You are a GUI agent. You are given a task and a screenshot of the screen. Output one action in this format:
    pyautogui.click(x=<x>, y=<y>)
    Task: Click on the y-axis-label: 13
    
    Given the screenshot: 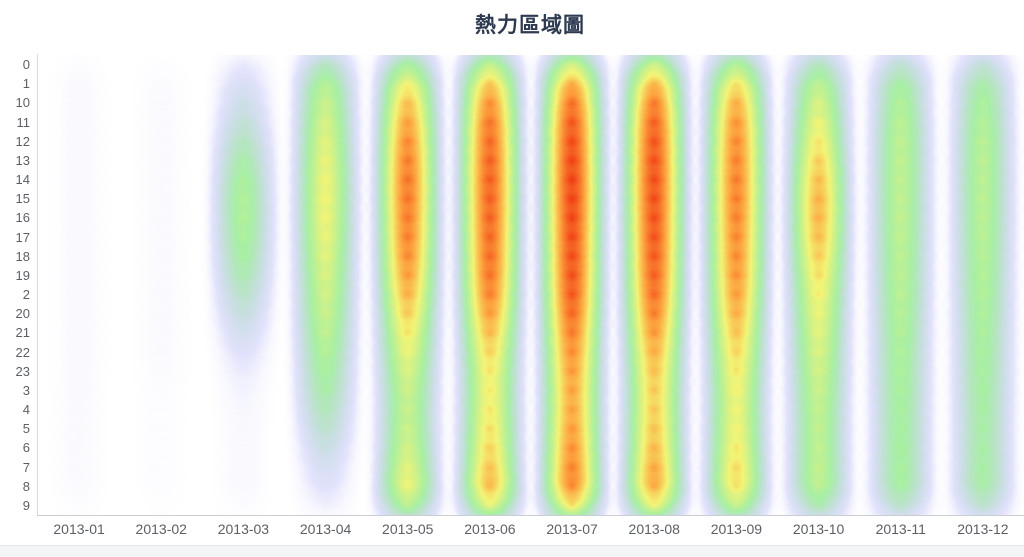 What is the action you would take?
    pyautogui.click(x=22, y=160)
    